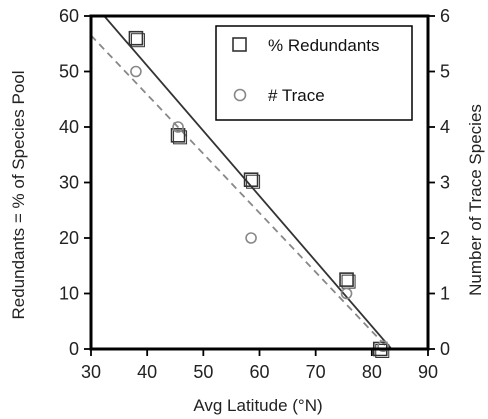 The image size is (488, 419). Describe the element at coordinates (372, 372) in the screenshot. I see `x-tick-label: 80` at that location.